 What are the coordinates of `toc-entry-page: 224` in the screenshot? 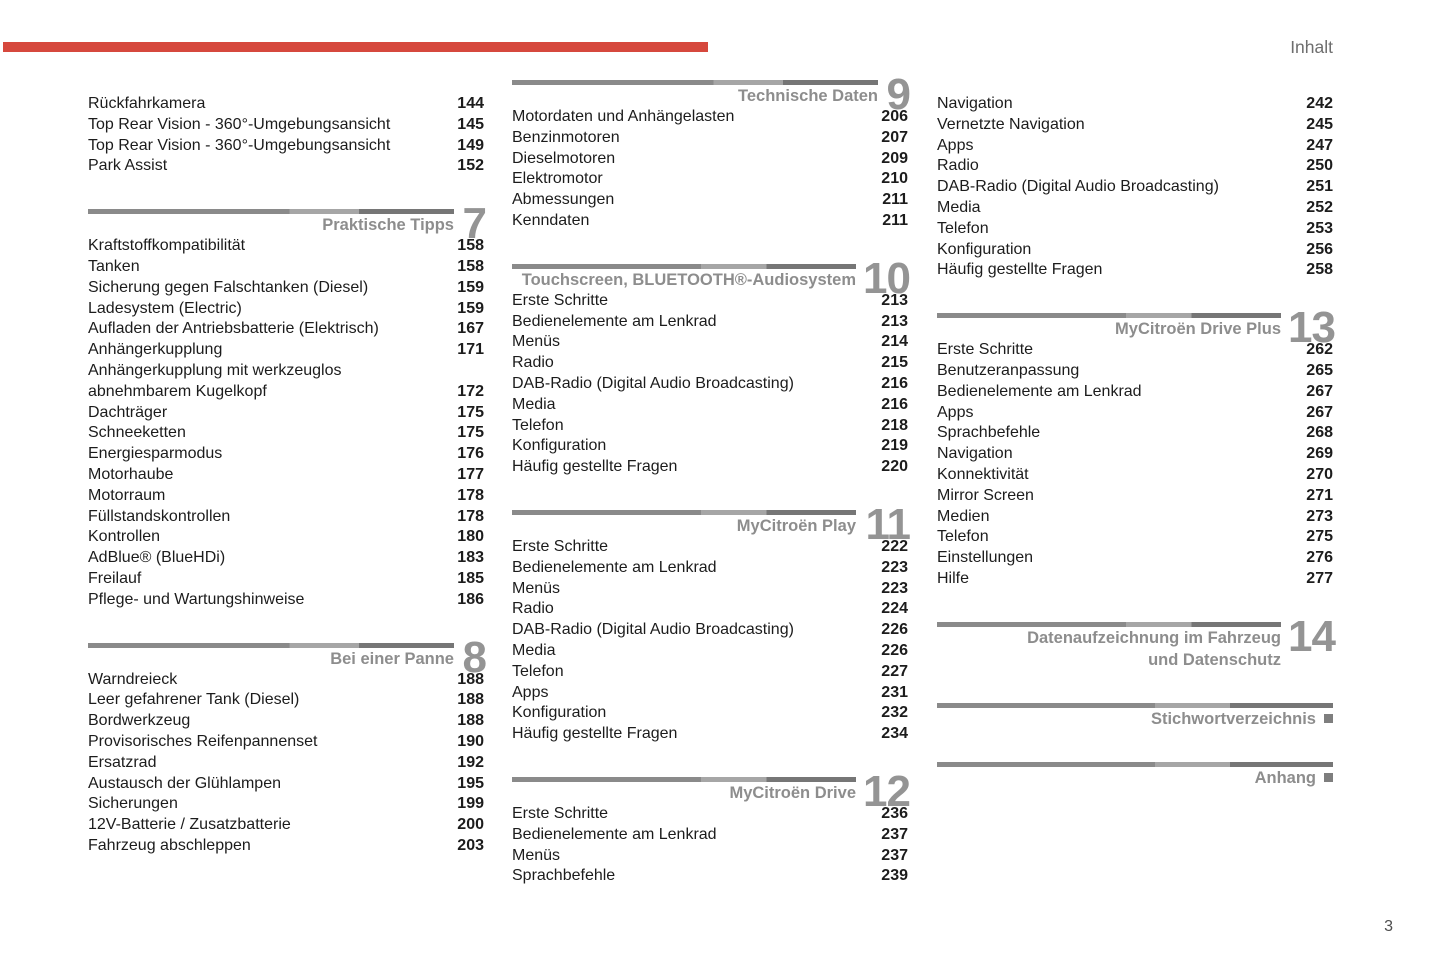 It's located at (894, 609).